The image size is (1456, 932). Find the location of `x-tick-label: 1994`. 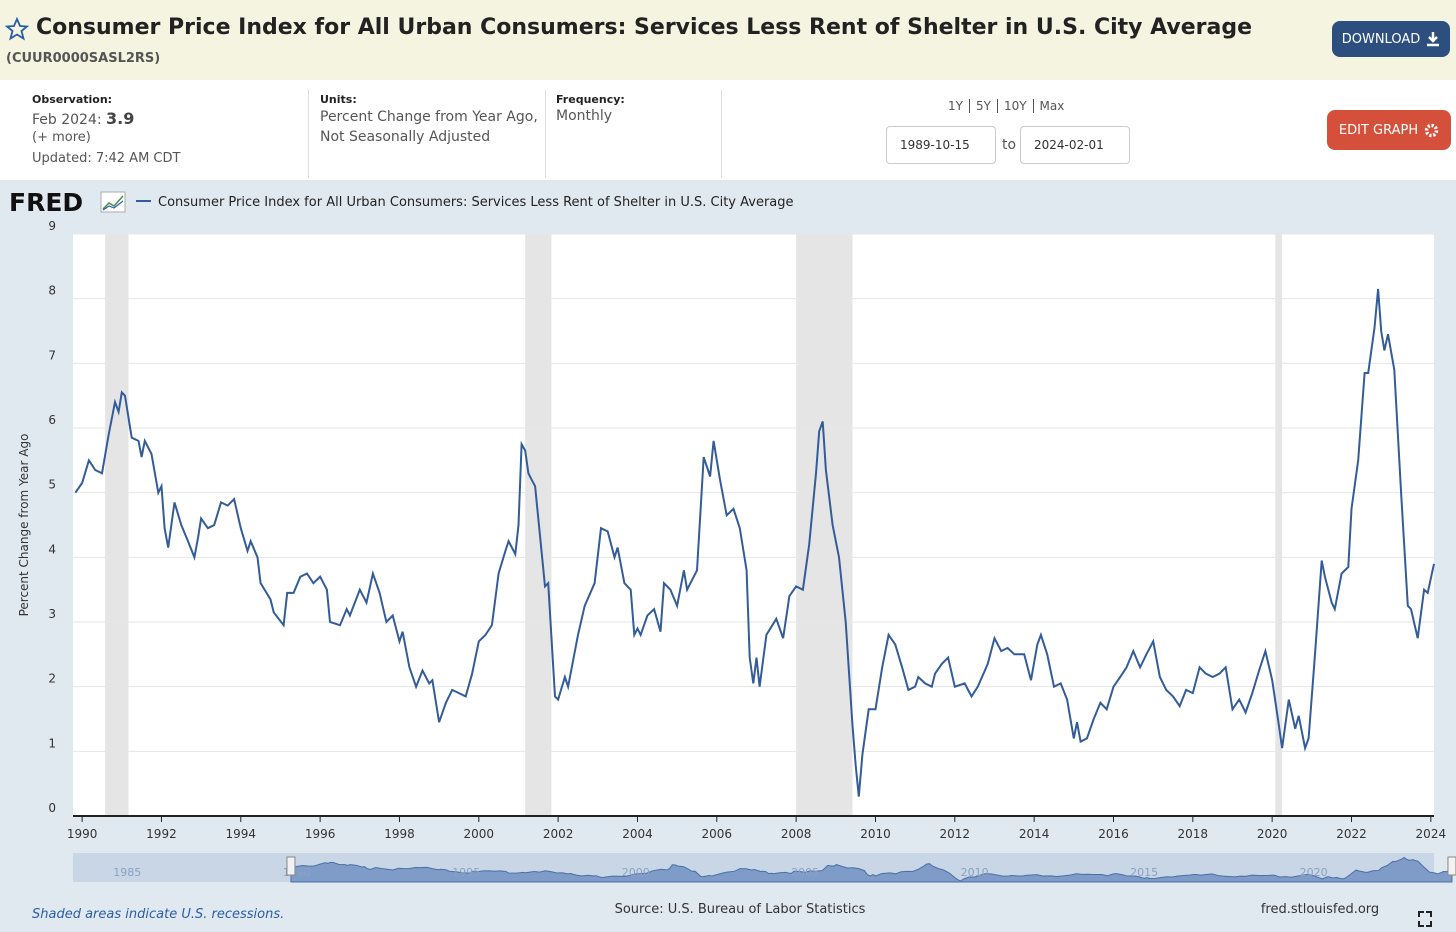

x-tick-label: 1994 is located at coordinates (241, 834).